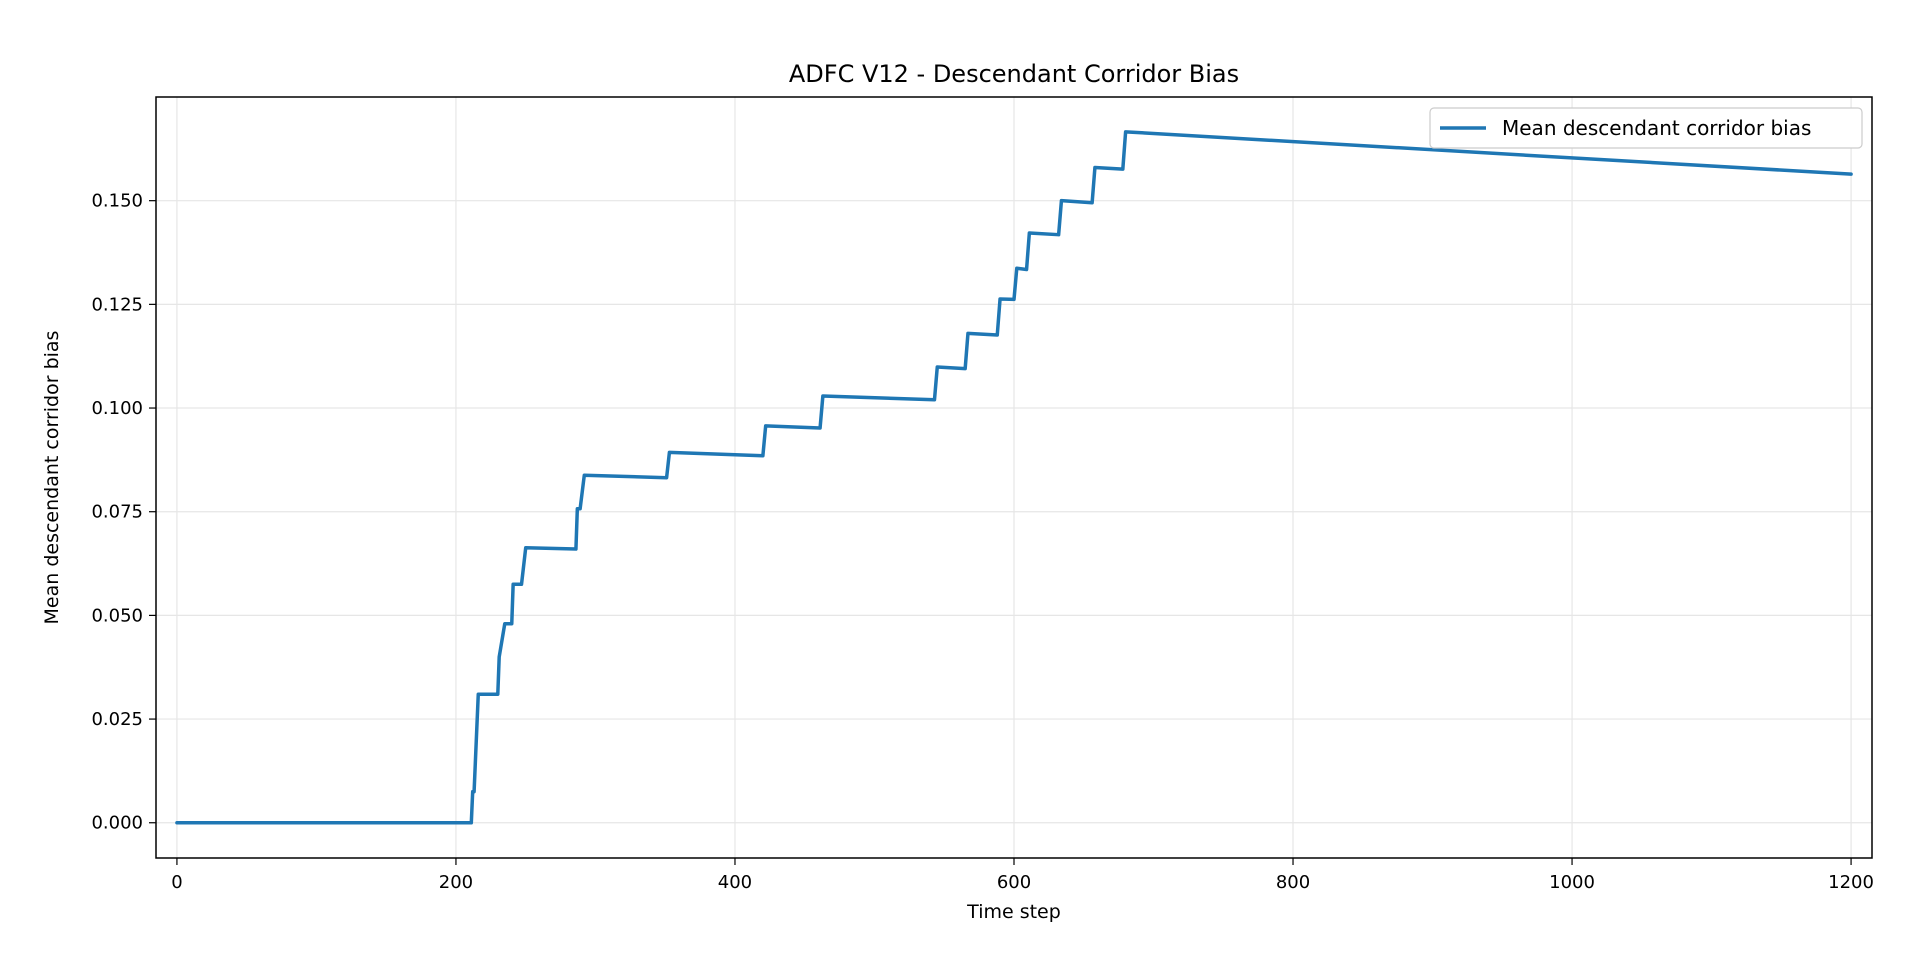  Describe the element at coordinates (735, 882) in the screenshot. I see `x-tick-label: 400` at that location.